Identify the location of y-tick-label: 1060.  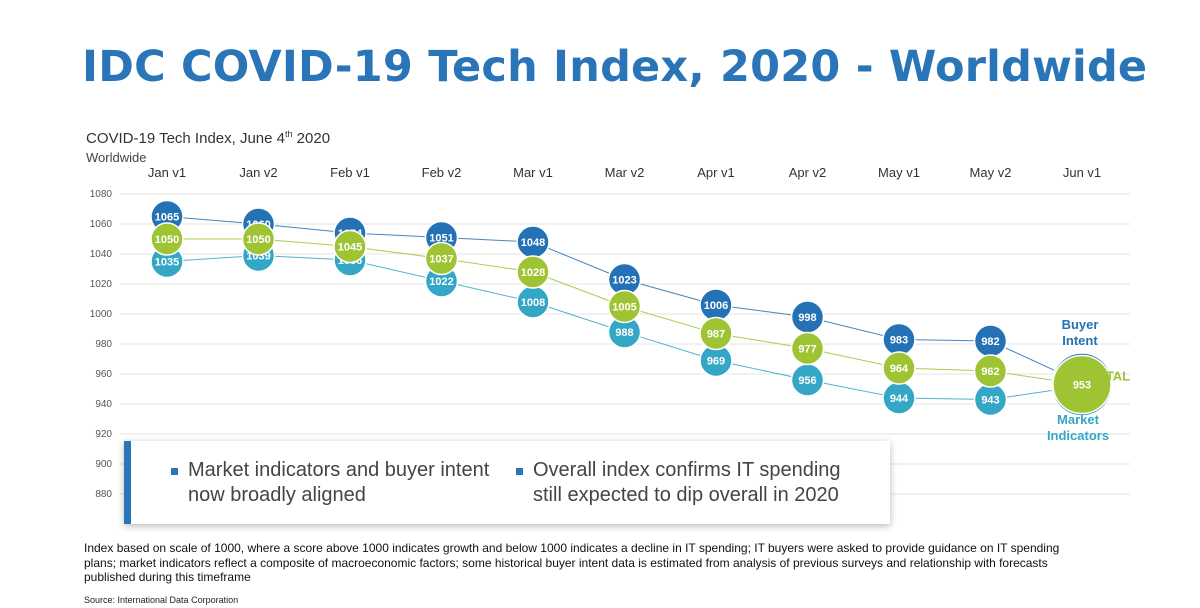
(101, 224).